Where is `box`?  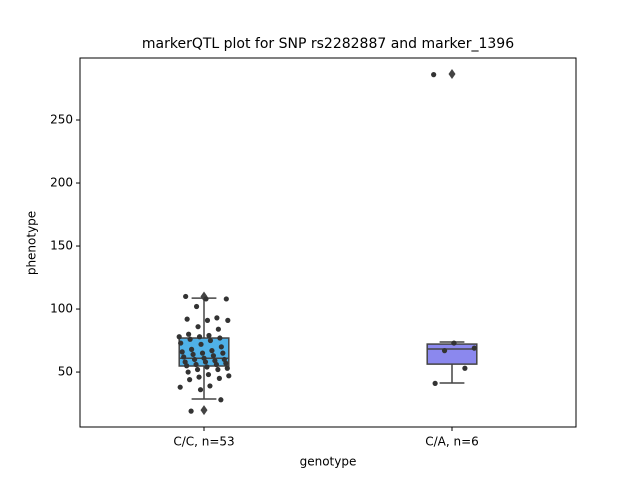
box is located at coordinates (452, 354).